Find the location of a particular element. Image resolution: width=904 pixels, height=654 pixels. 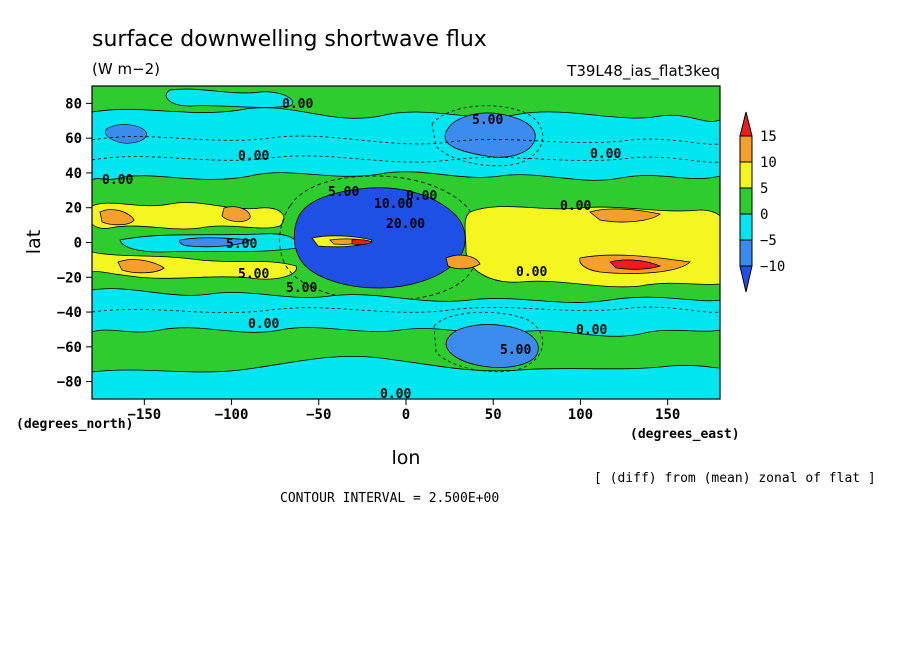

fill-east-yellow-band is located at coordinates (592, 247).